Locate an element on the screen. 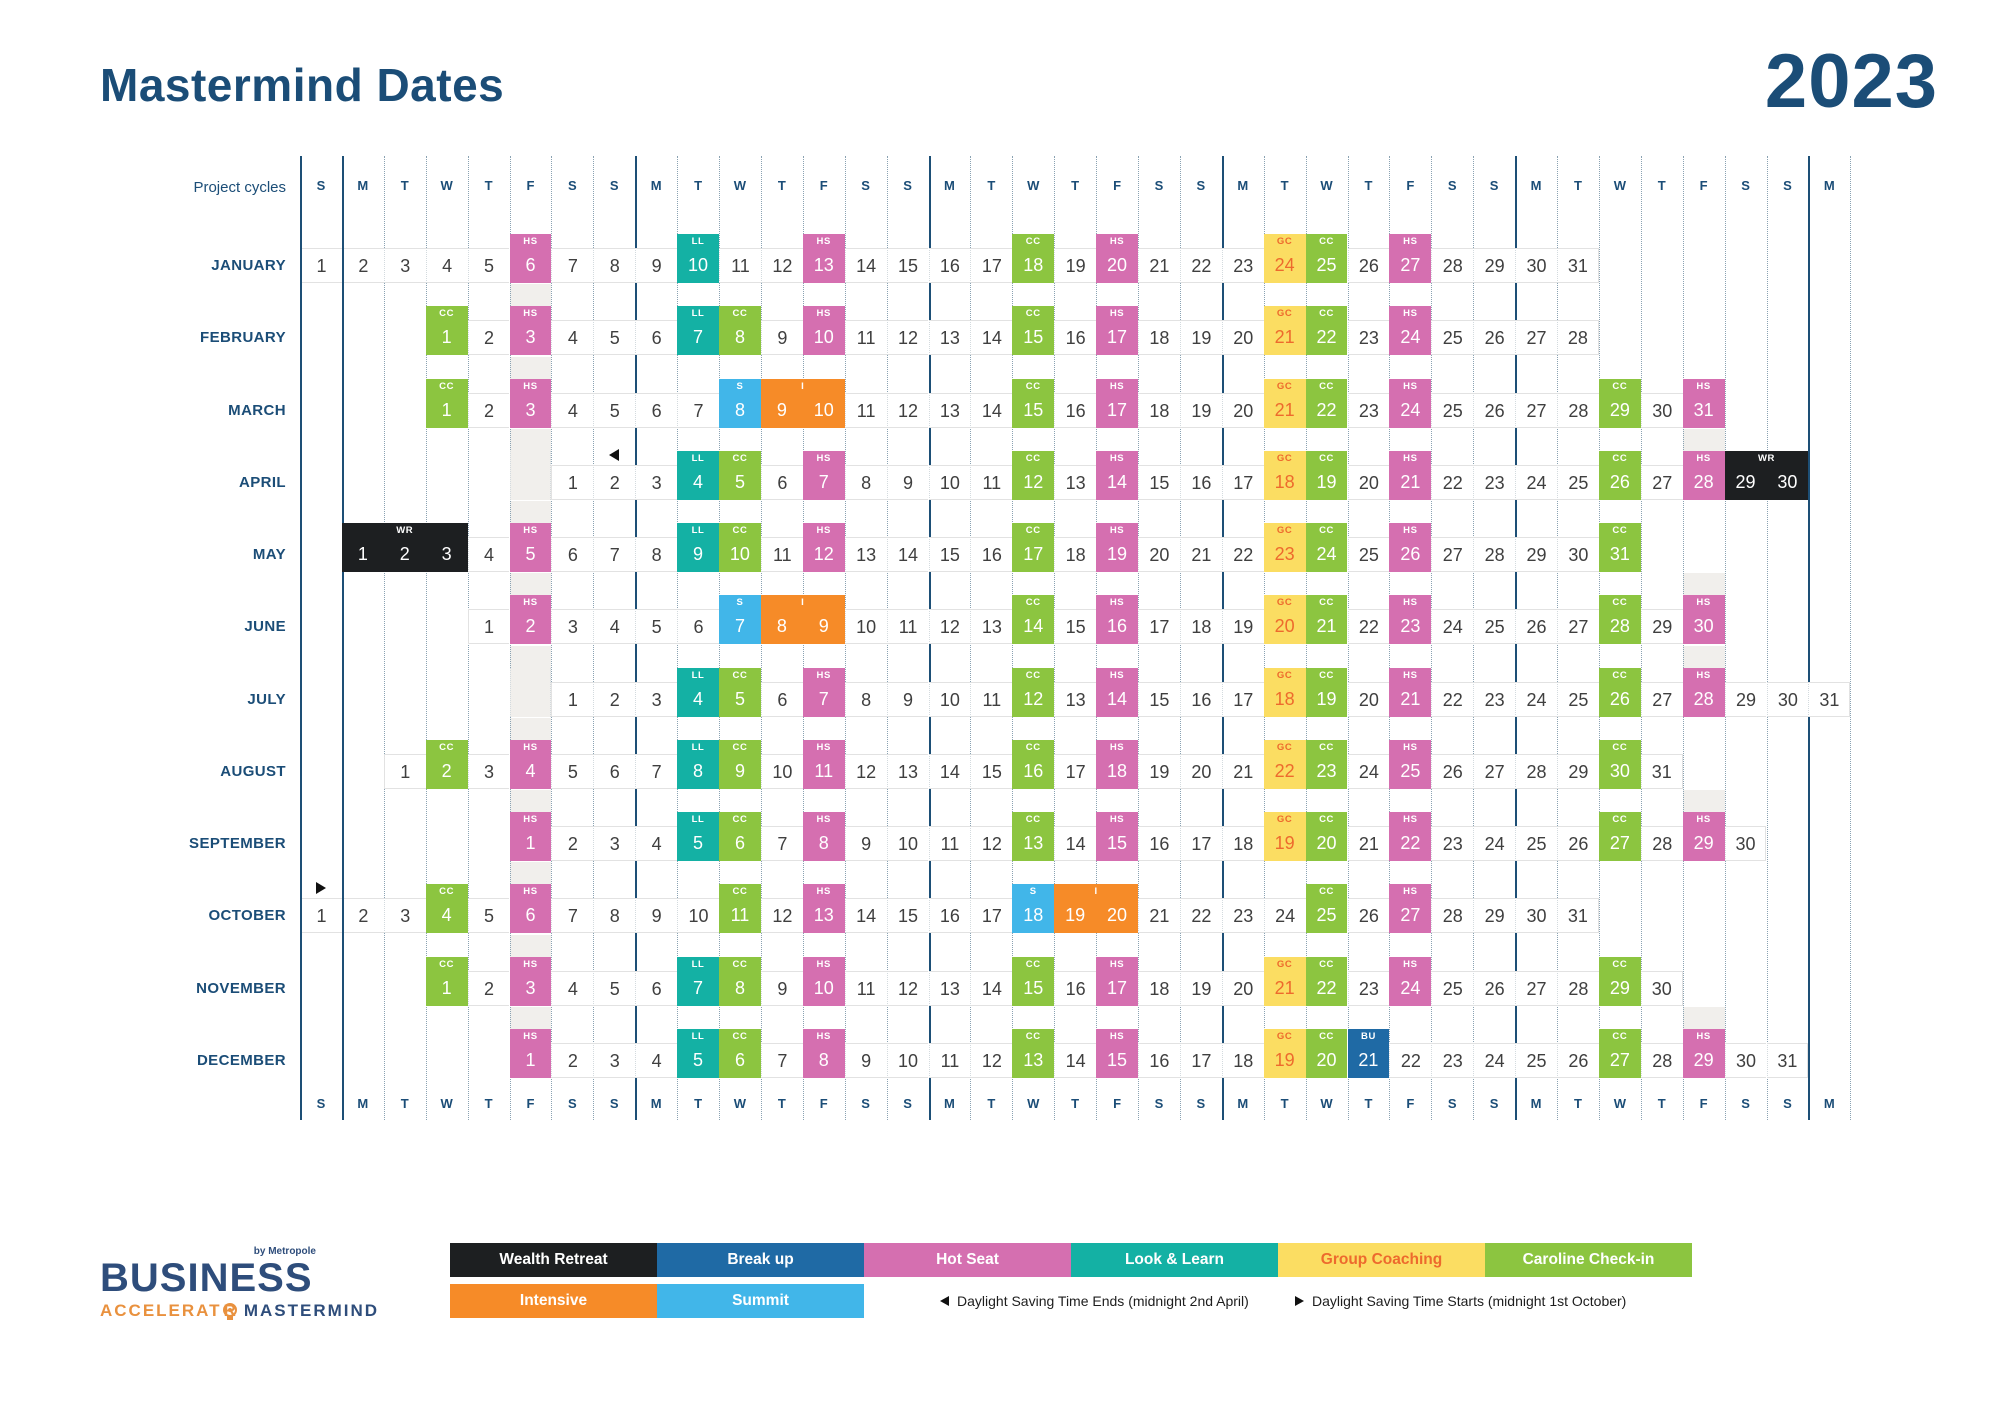  day-cell: 18 is located at coordinates (1200, 627).